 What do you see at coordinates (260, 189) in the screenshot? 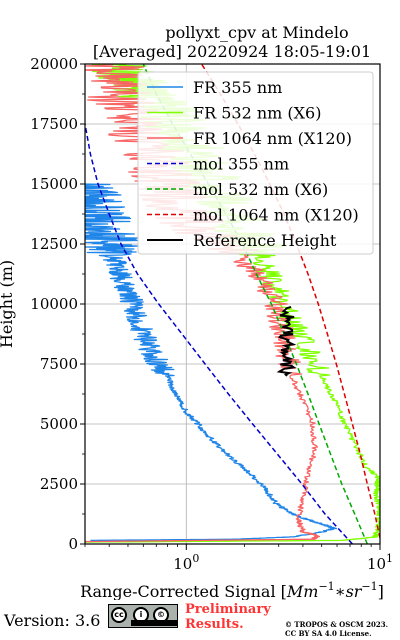
I see `legend-entry-label: mol 532 nm (X6)` at bounding box center [260, 189].